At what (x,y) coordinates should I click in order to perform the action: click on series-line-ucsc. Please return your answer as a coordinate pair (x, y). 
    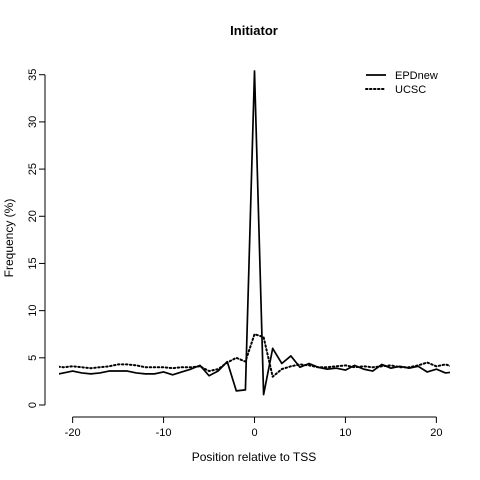
    Looking at the image, I should click on (254, 355).